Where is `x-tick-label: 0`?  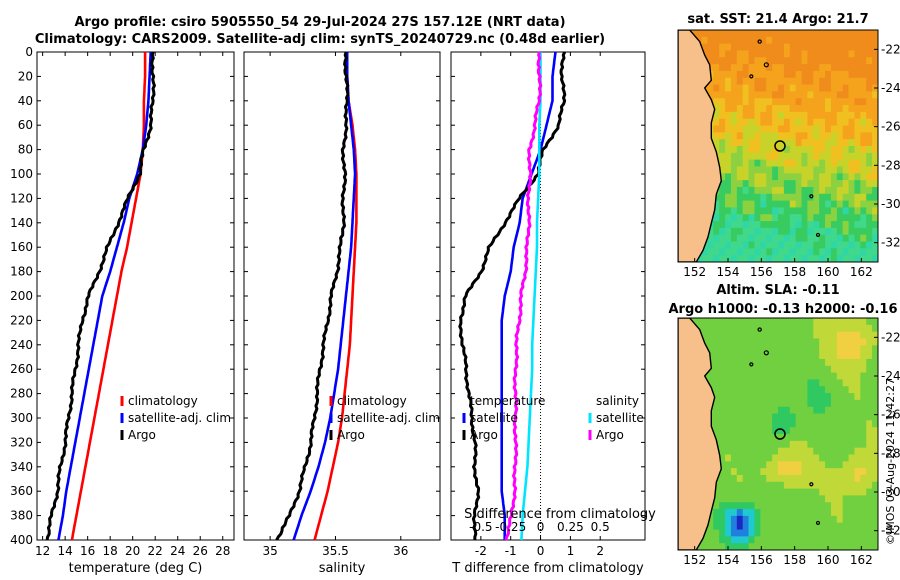 x-tick-label: 0 is located at coordinates (541, 551).